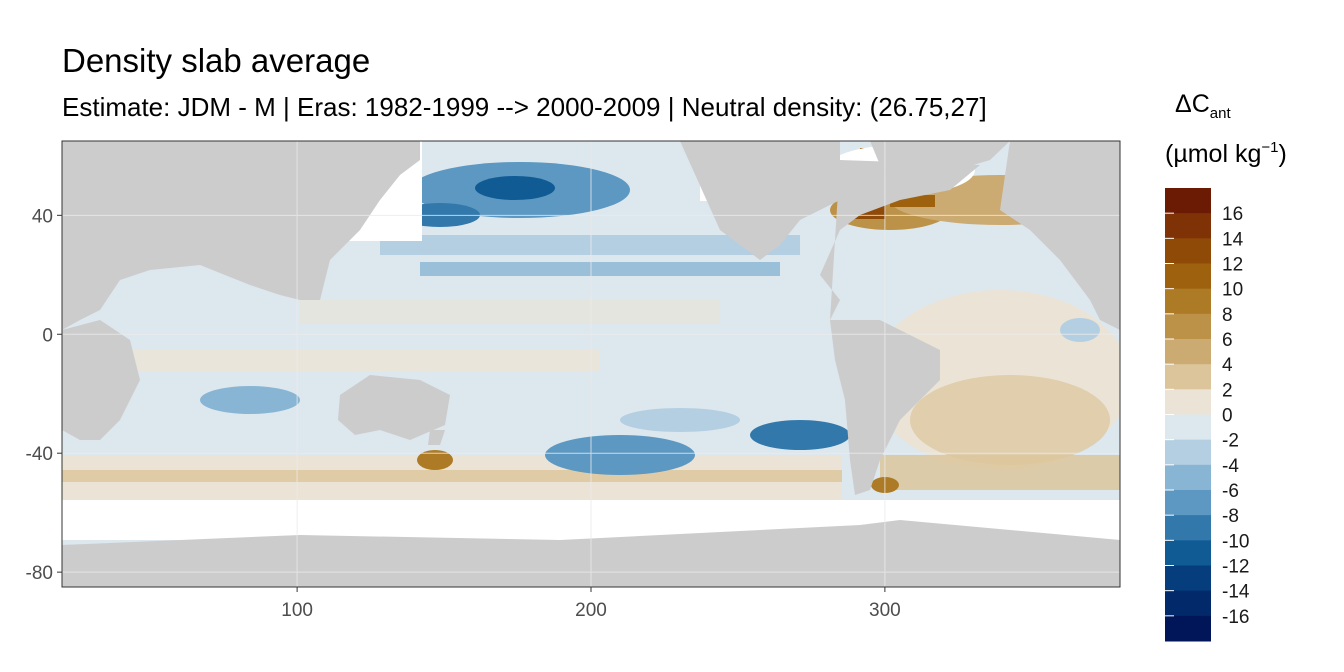 This screenshot has height=672, width=1344. Describe the element at coordinates (39, 573) in the screenshot. I see `y-tick-label-3: -80` at that location.